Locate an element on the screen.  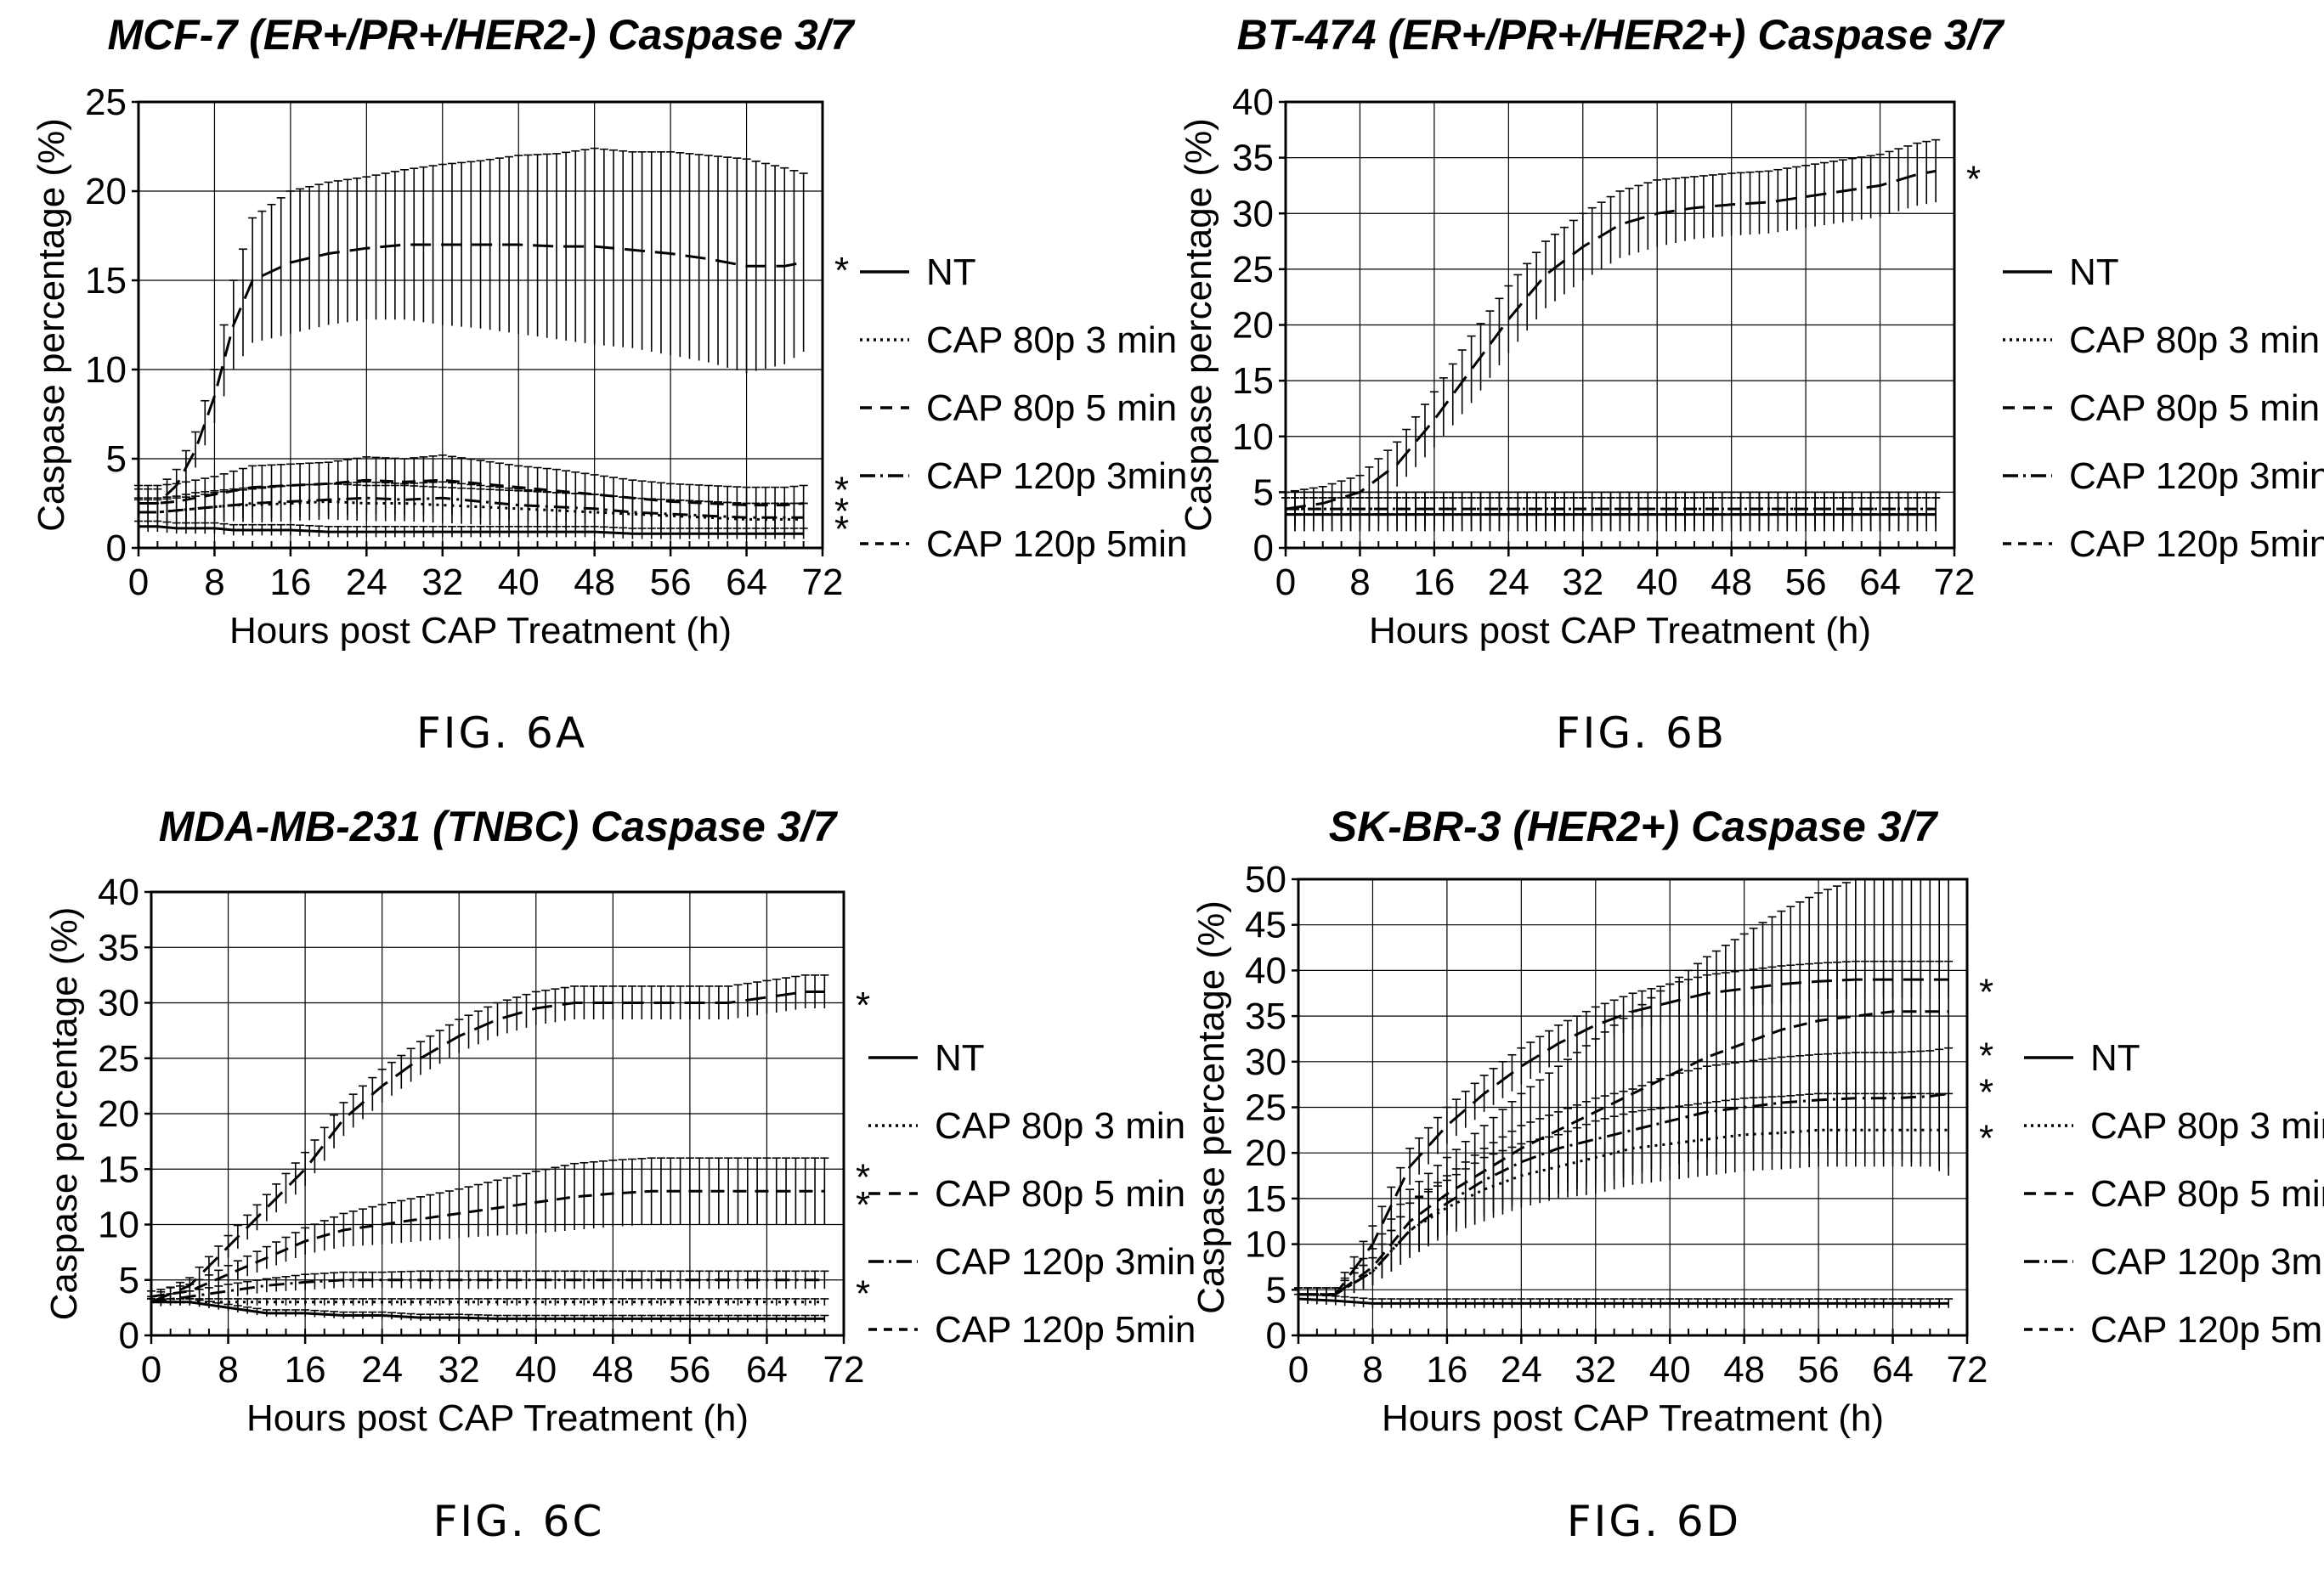
chart-title: MDA-MB-231 (TNBC) Caspase 3/7 is located at coordinates (499, 826).